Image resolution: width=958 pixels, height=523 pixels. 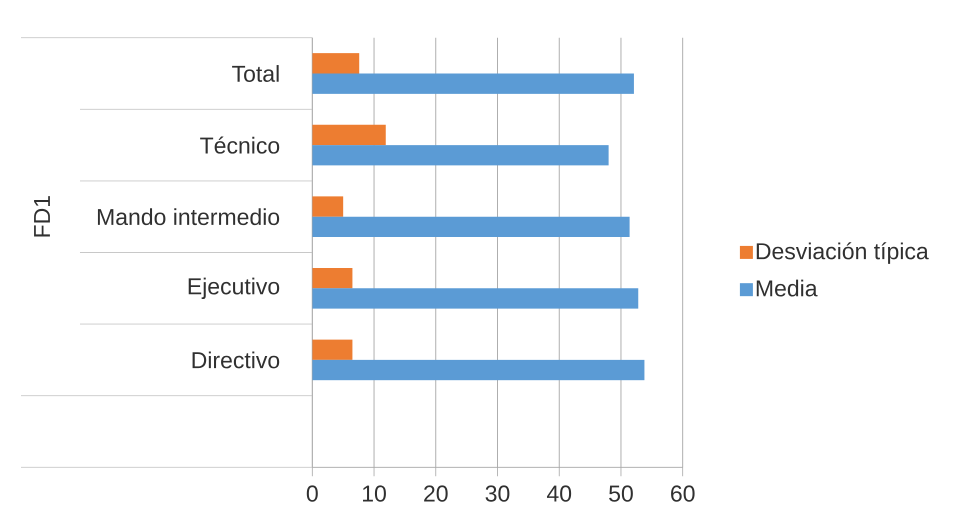 I want to click on x-tick-label: 60, so click(x=683, y=493).